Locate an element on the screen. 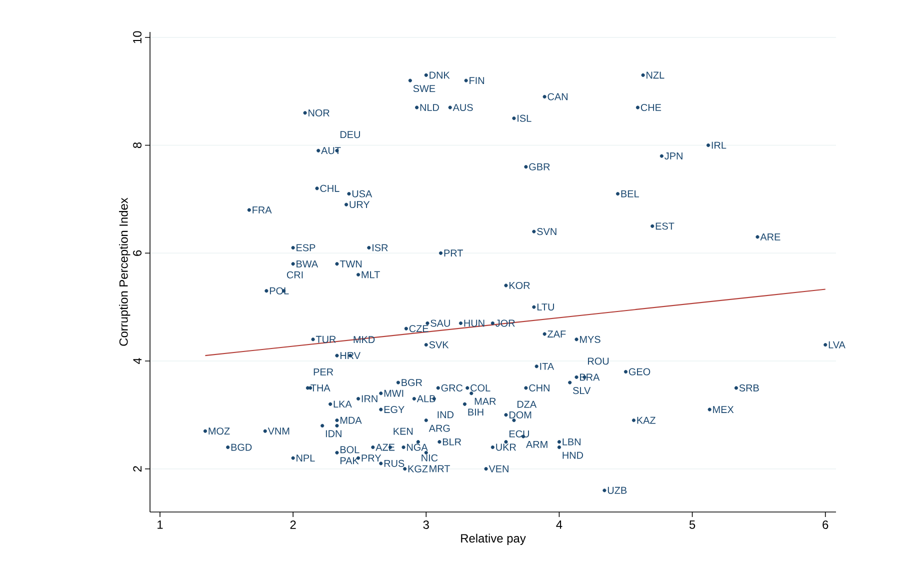  annotation: BRA is located at coordinates (590, 377).